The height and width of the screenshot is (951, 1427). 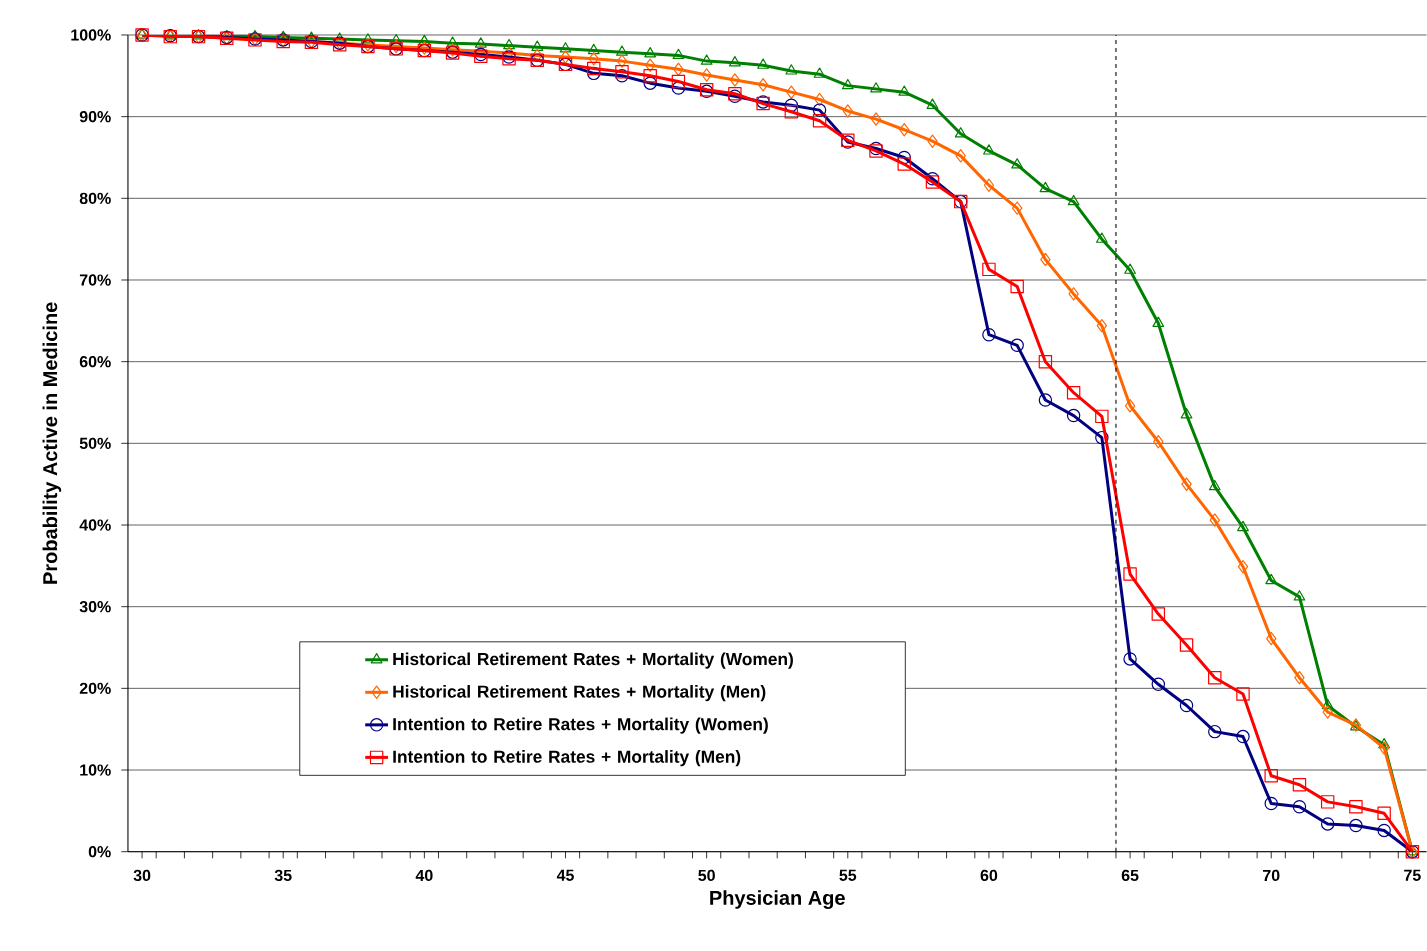 I want to click on legend-label: Historical Retirement Rates + Mortality (Men), so click(x=579, y=693).